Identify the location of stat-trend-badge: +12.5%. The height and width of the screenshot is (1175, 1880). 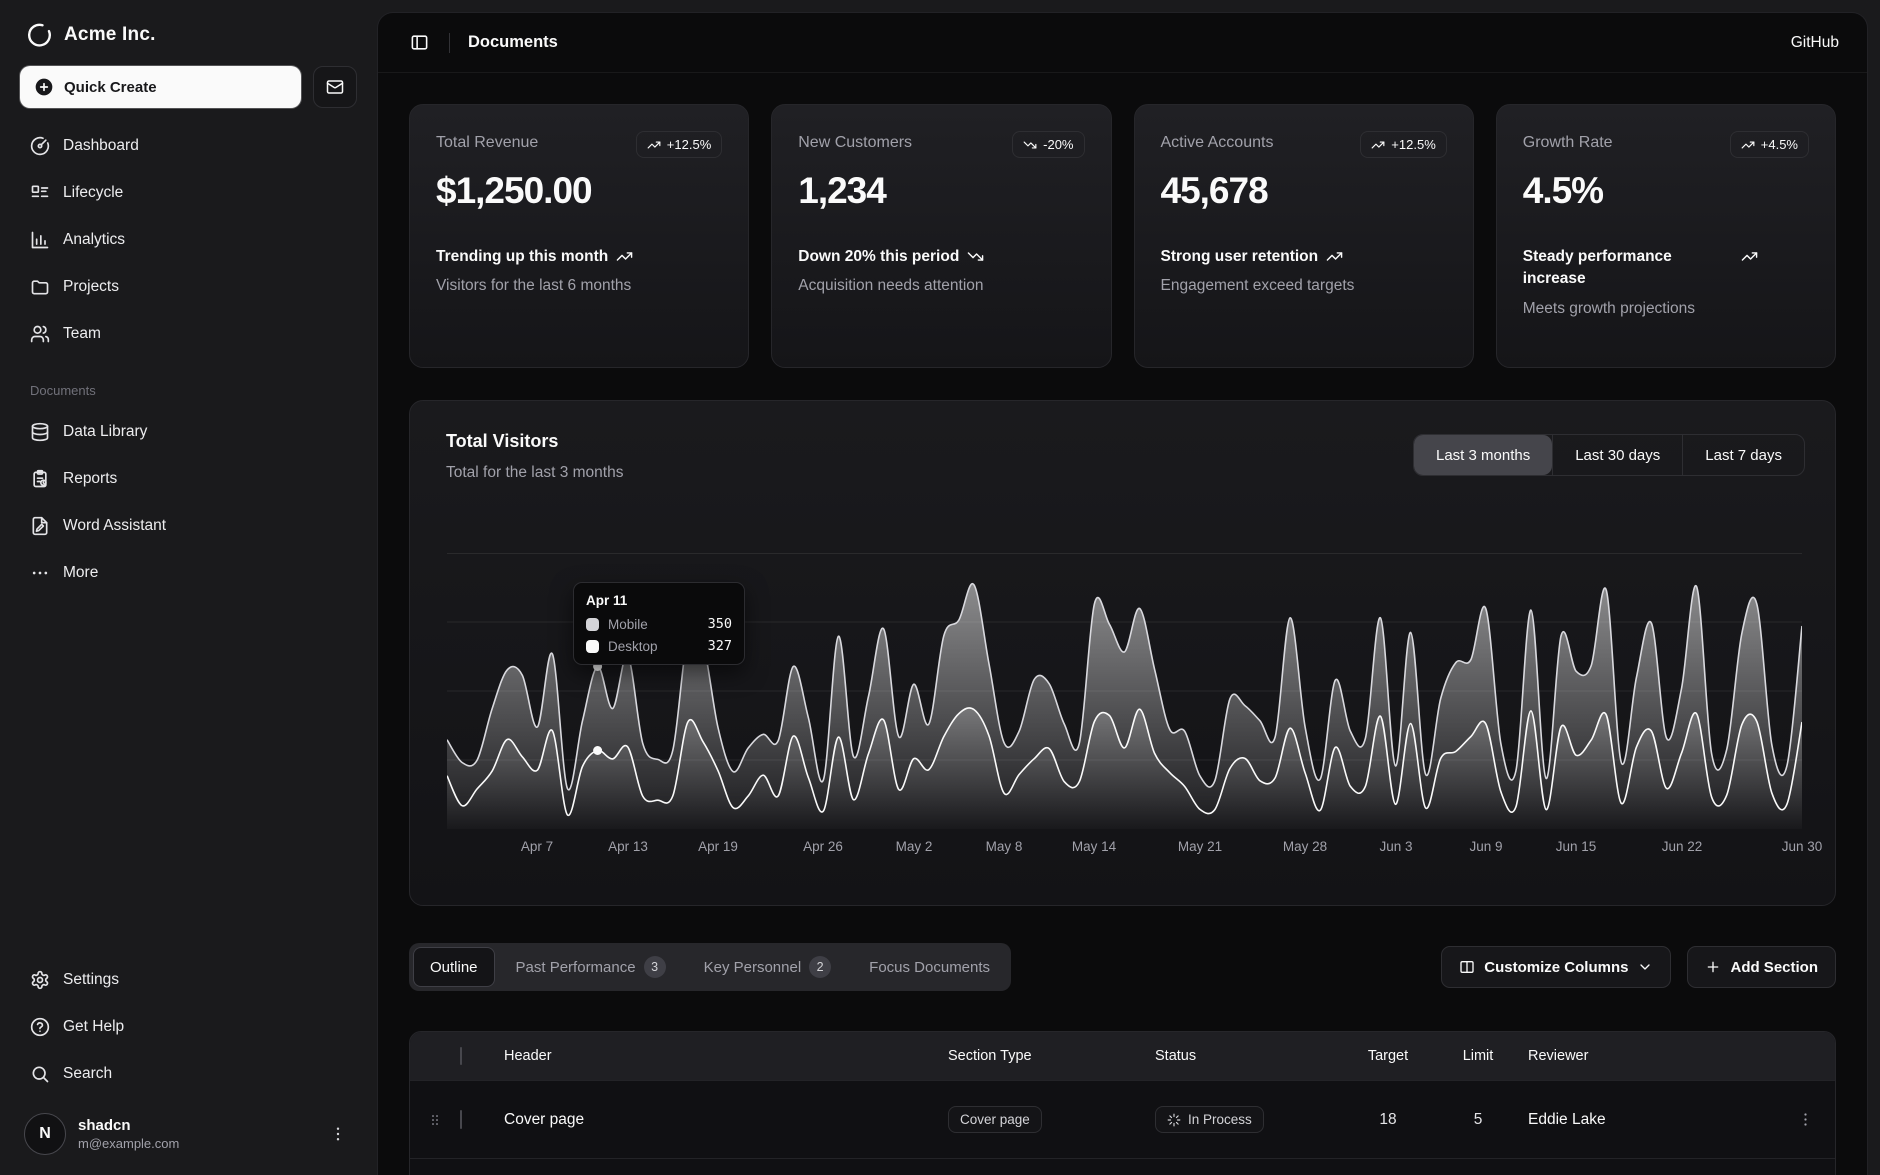
(1403, 144).